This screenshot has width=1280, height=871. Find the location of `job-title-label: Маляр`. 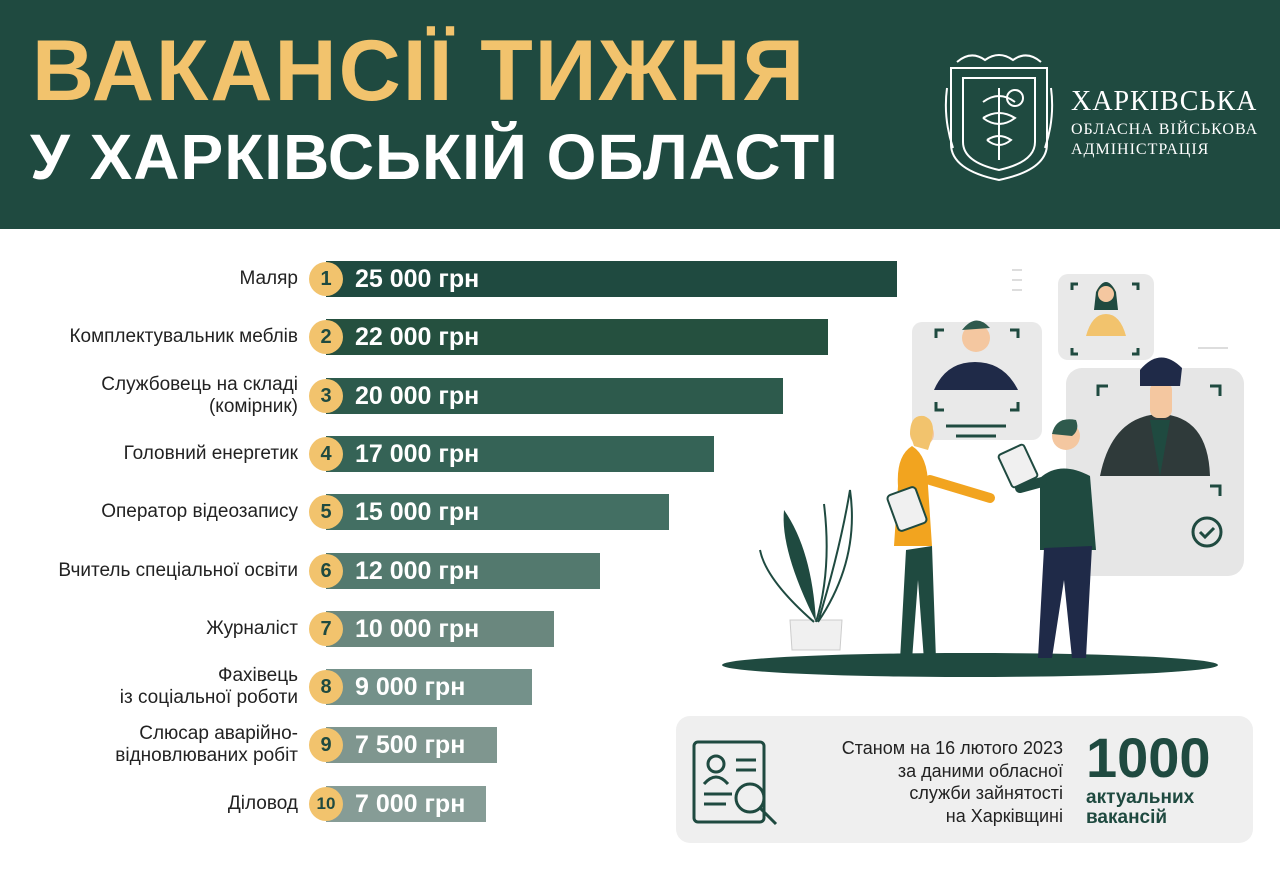

job-title-label: Маляр is located at coordinates (268, 278).